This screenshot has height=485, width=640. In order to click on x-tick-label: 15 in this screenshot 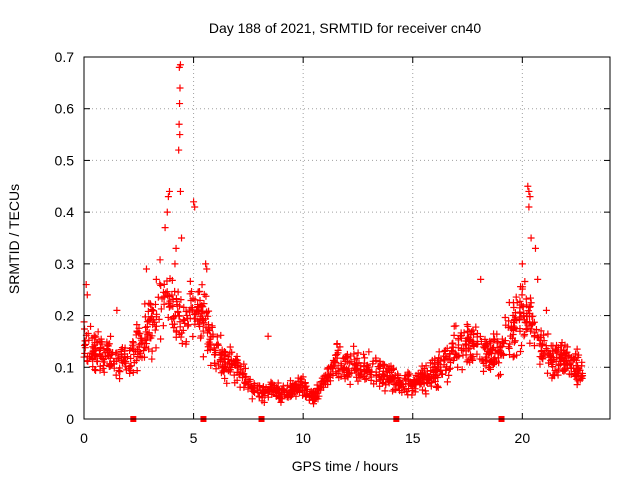, I will do `click(413, 438)`.